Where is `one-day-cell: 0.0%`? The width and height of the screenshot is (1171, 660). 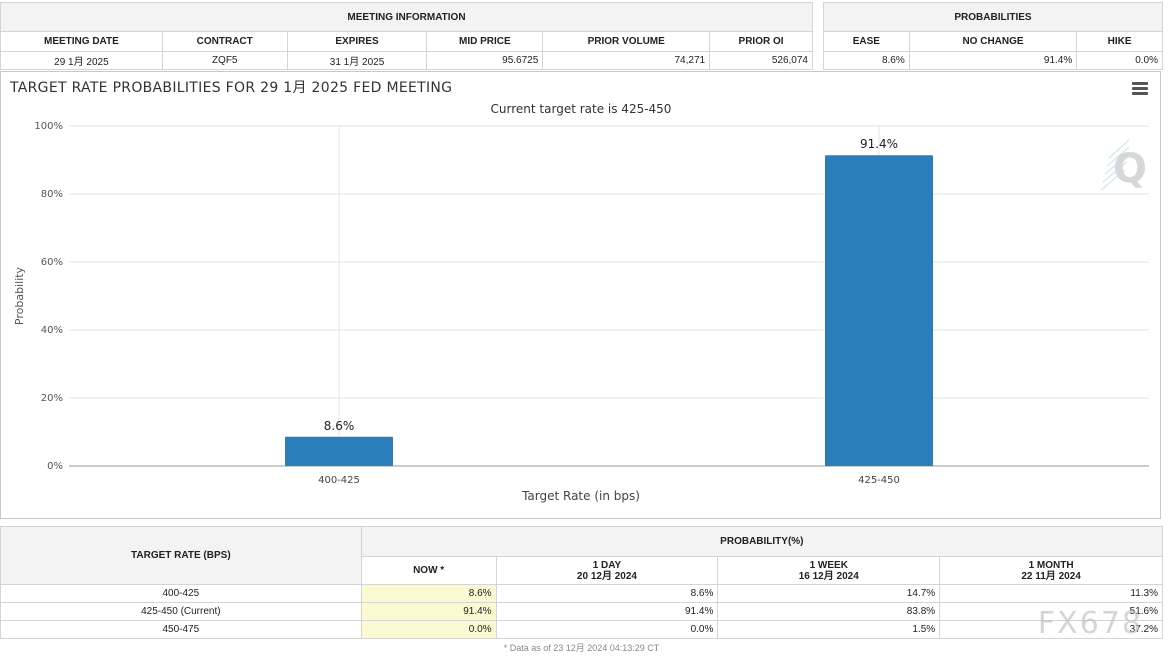
one-day-cell: 0.0% is located at coordinates (607, 629).